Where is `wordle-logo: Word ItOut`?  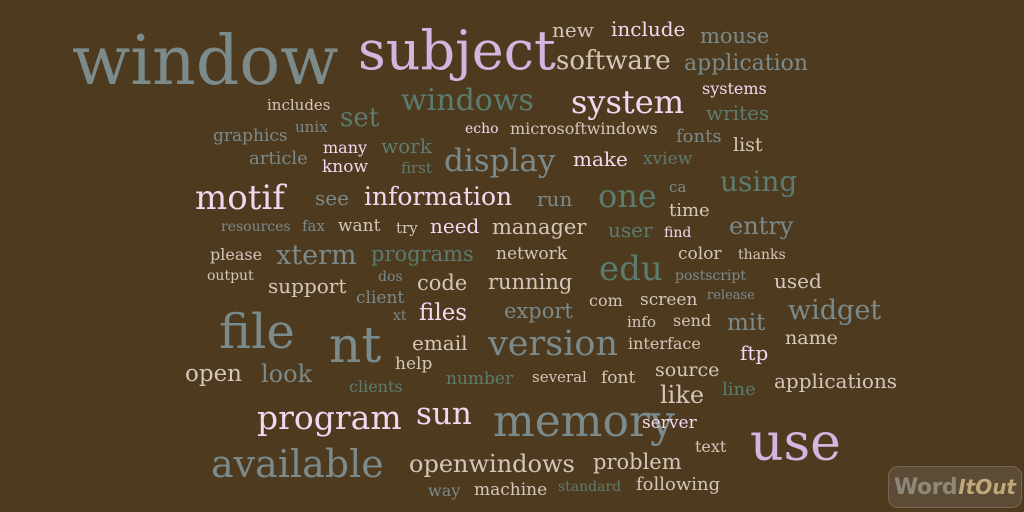 wordle-logo: Word ItOut is located at coordinates (955, 487).